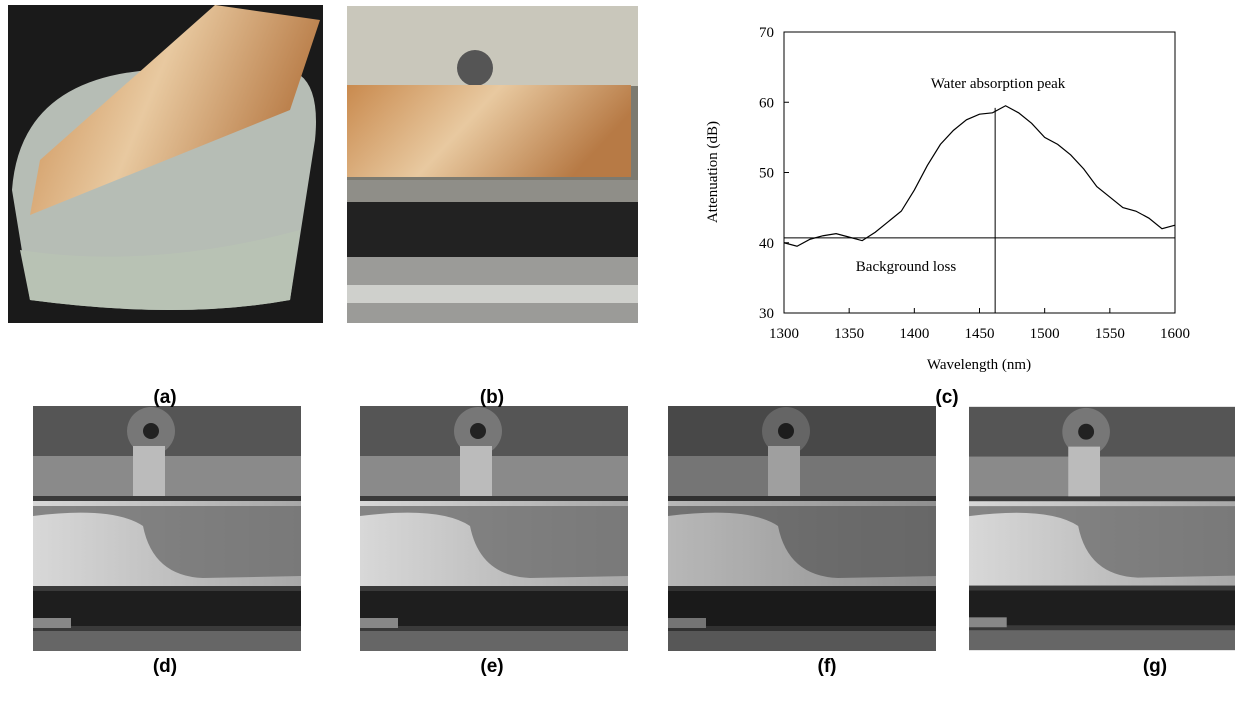 The width and height of the screenshot is (1235, 704). I want to click on panel-label: (d), so click(165, 666).